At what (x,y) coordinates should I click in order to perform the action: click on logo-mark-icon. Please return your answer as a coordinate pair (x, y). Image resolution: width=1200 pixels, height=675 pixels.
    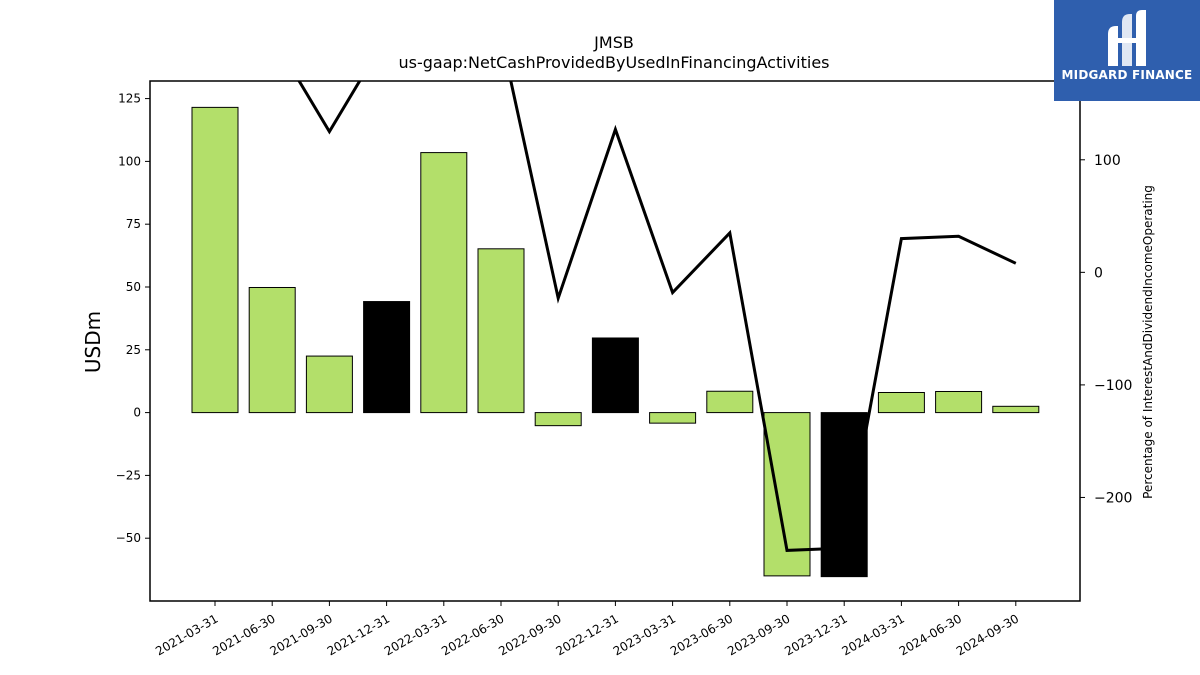
    Looking at the image, I should click on (1127, 38).